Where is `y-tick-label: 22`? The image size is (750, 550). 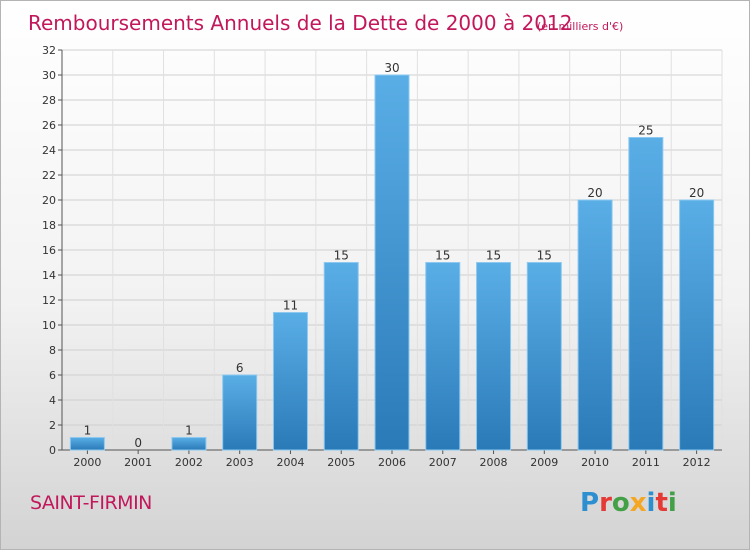
y-tick-label: 22 is located at coordinates (49, 175).